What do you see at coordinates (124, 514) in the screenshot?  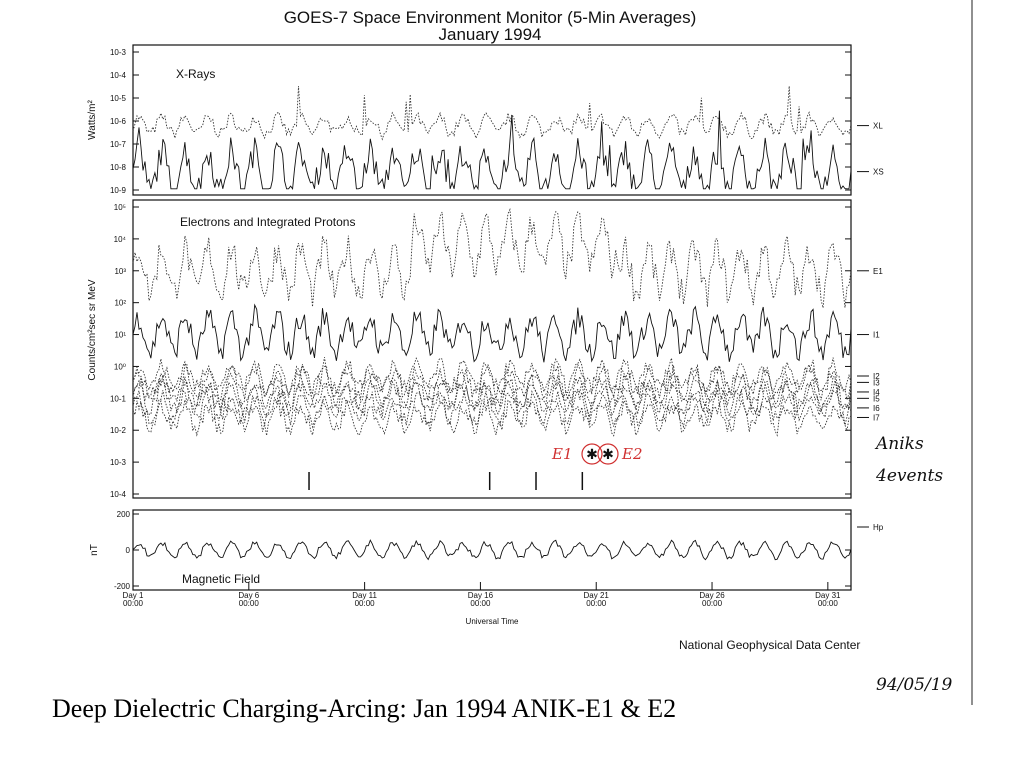 I see `y-tick-label: 200` at bounding box center [124, 514].